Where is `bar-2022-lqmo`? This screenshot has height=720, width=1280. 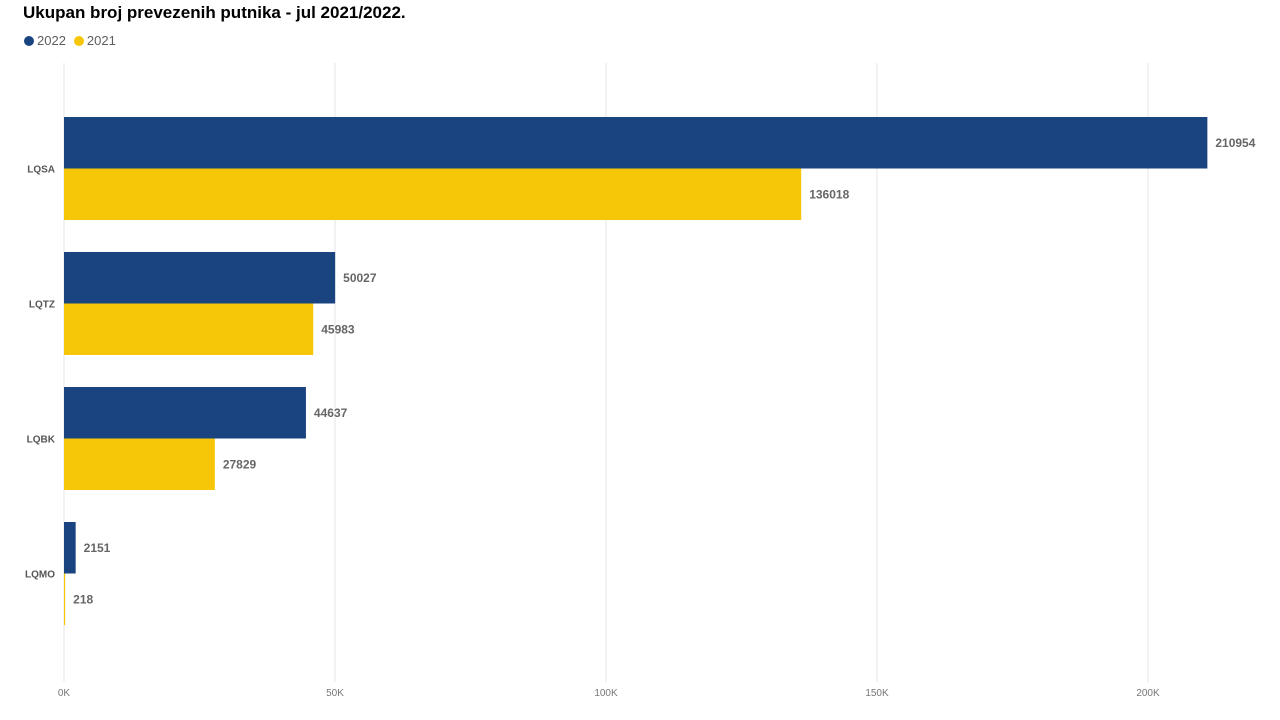 bar-2022-lqmo is located at coordinates (70, 548).